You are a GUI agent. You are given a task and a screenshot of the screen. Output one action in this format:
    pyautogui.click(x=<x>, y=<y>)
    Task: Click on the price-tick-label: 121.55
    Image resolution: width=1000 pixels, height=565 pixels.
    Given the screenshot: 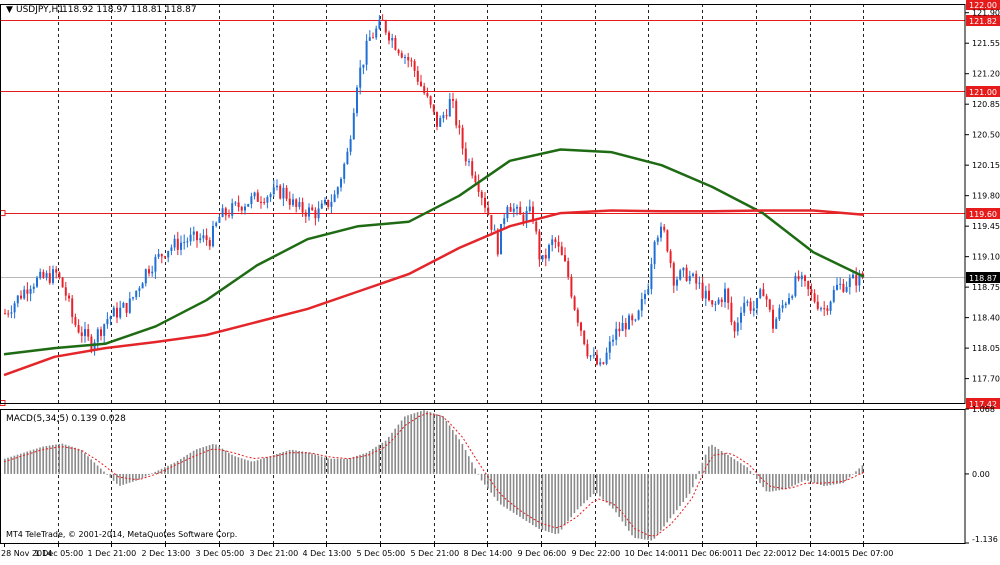 What is the action you would take?
    pyautogui.click(x=986, y=43)
    